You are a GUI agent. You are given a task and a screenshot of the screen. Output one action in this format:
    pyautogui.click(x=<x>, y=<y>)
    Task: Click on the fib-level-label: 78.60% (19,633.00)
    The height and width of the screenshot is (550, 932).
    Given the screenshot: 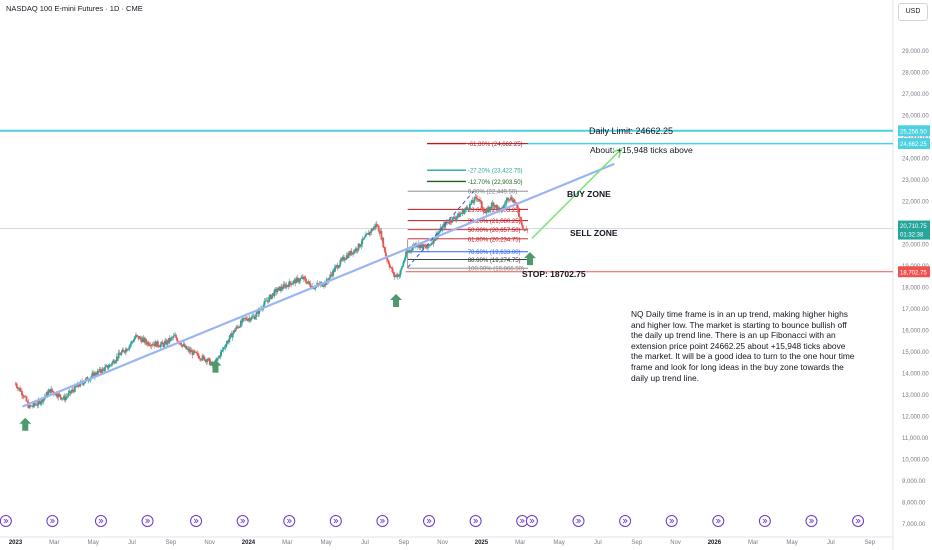 What is the action you would take?
    pyautogui.click(x=494, y=253)
    